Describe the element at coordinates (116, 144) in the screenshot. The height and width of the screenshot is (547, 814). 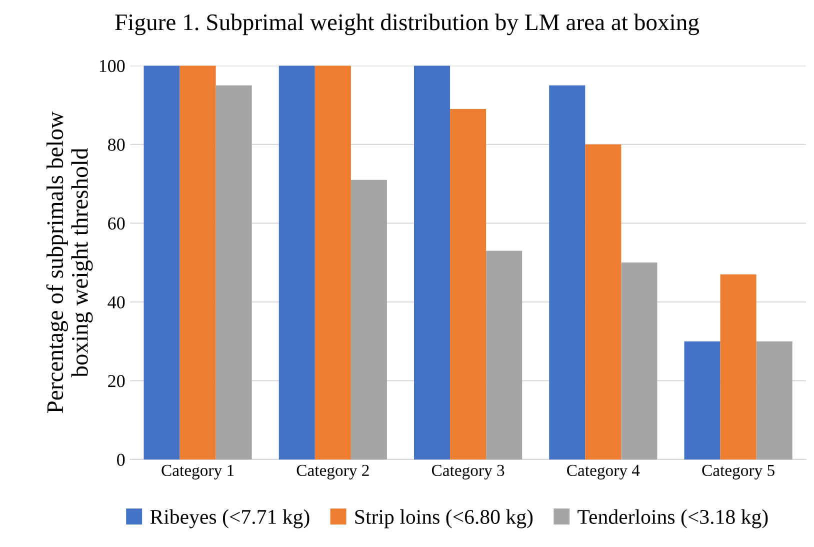
I see `y-tick-label: 80` at that location.